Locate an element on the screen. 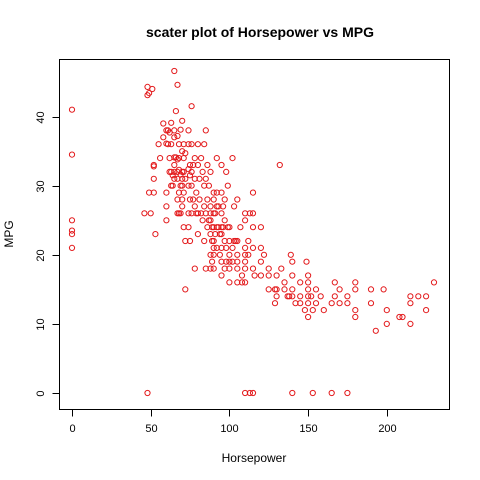  y-tick-label: 10 is located at coordinates (41, 324).